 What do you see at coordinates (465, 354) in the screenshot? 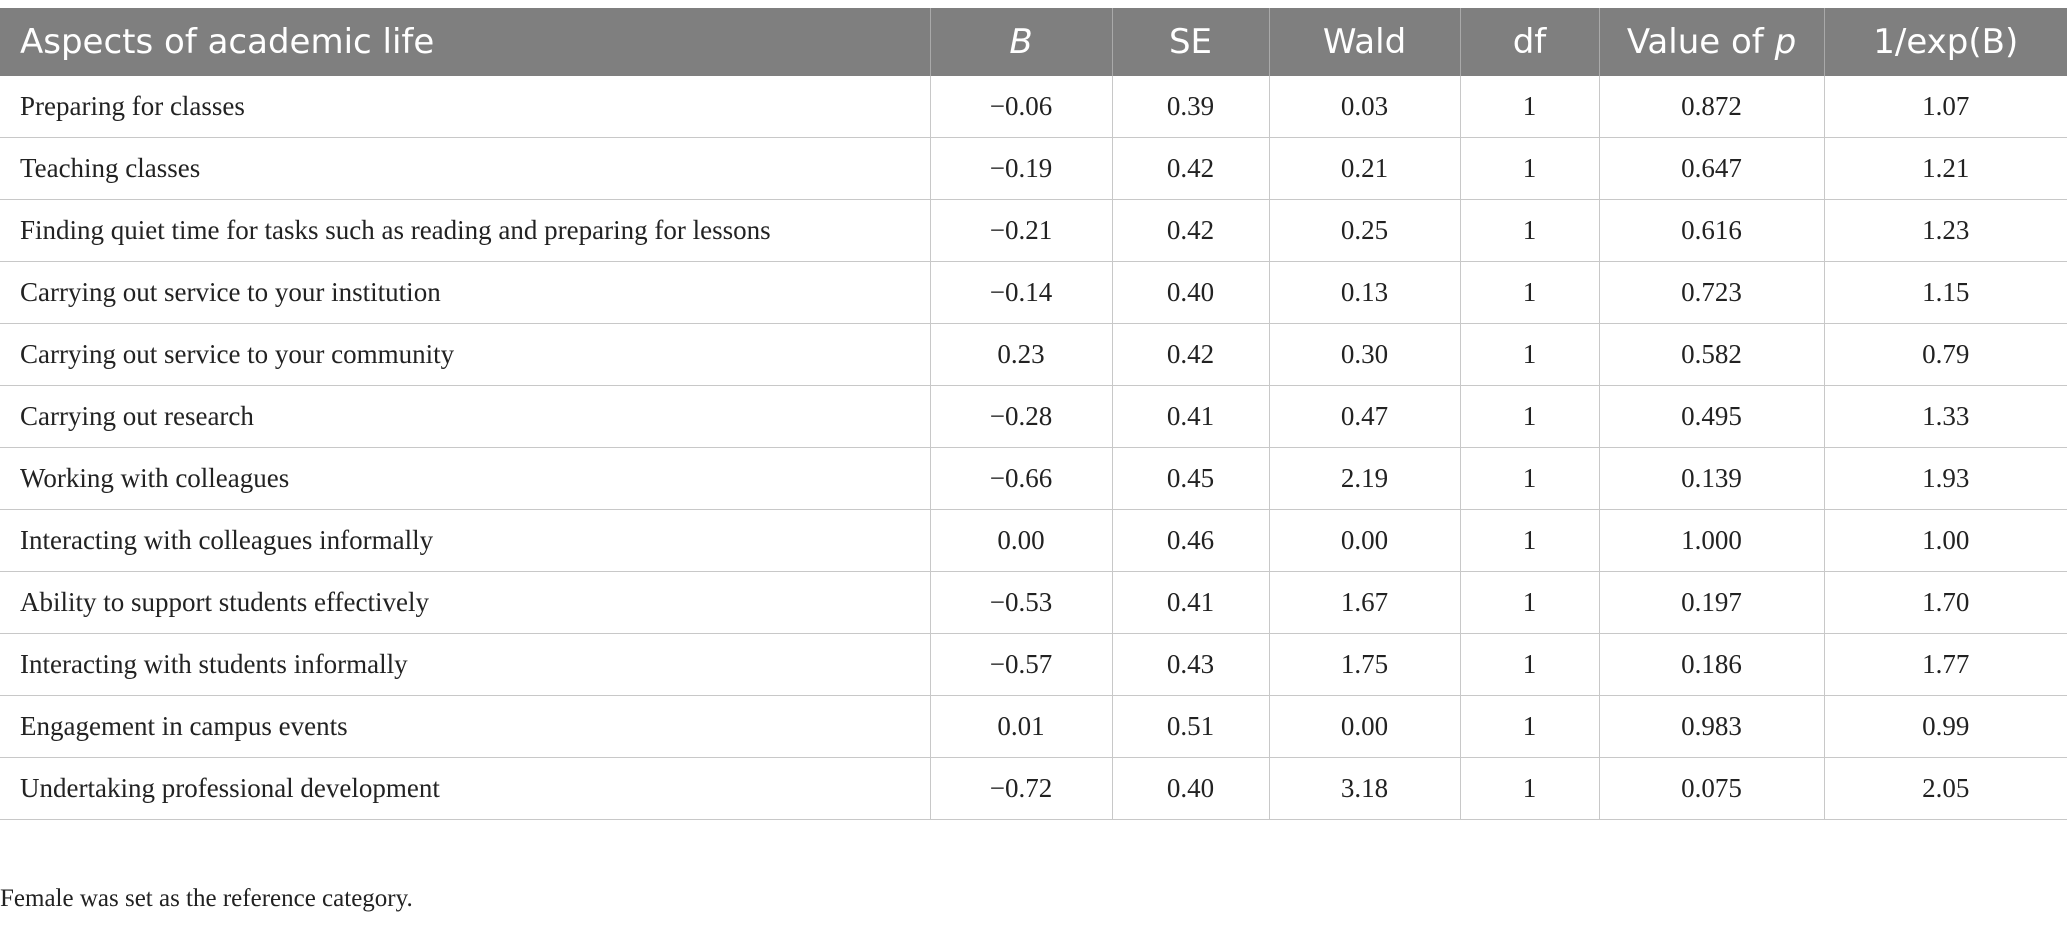
I see `cell-aspect: Carrying out service to your community` at bounding box center [465, 354].